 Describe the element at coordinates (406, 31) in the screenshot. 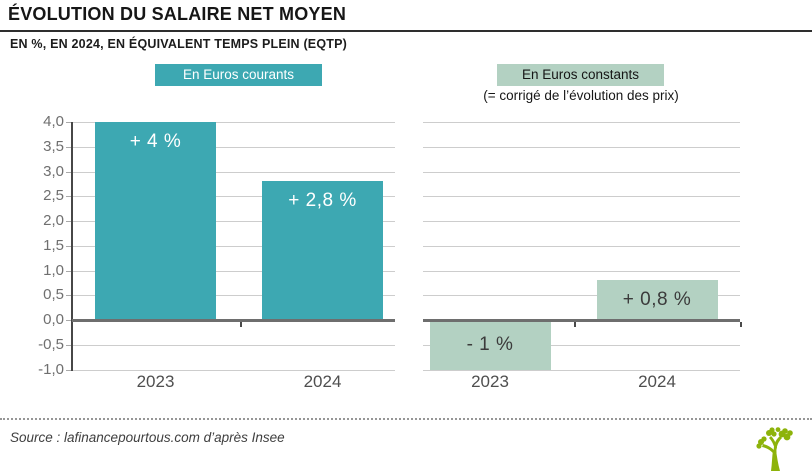

I see `title-underline` at that location.